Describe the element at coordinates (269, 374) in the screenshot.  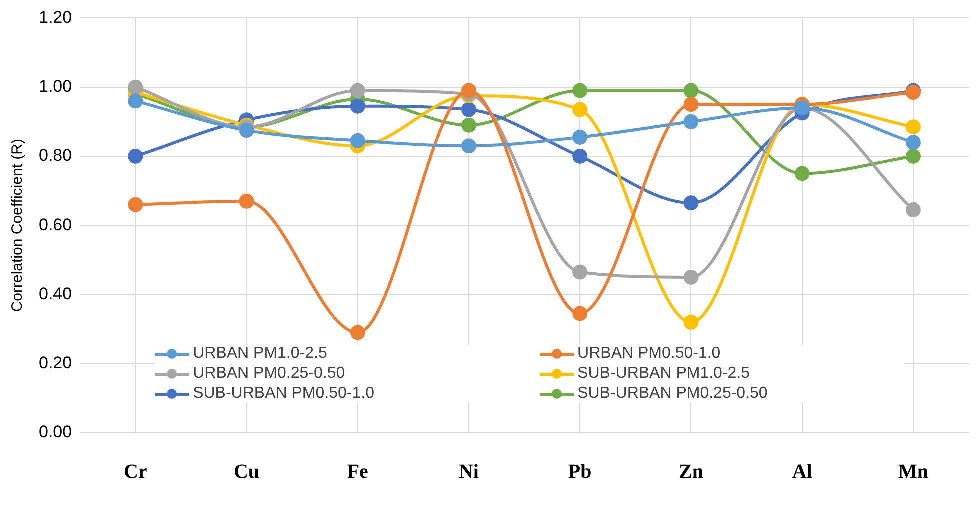
I see `legend-label: URBAN PM0.25-0.50` at that location.